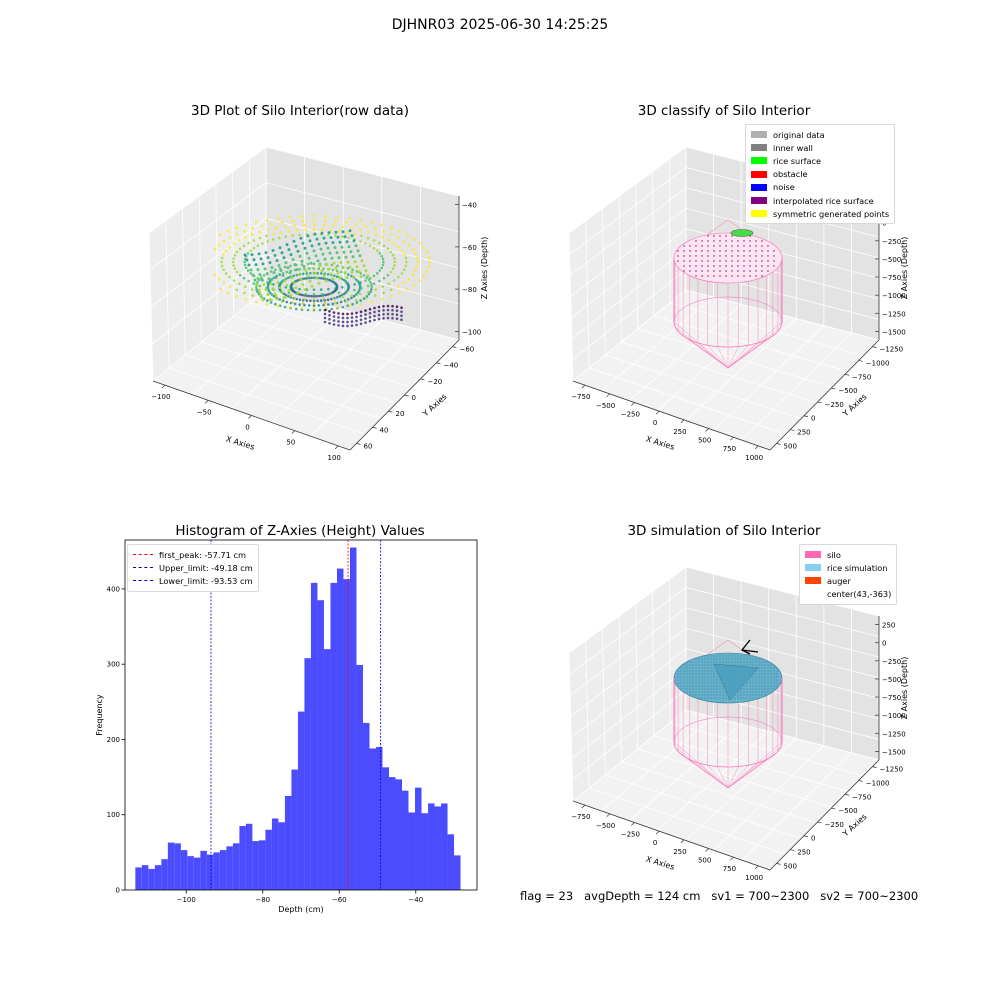 Image resolution: width=1000 pixels, height=1000 pixels. Describe the element at coordinates (728, 294) in the screenshot. I see `silo-wireframe` at that location.